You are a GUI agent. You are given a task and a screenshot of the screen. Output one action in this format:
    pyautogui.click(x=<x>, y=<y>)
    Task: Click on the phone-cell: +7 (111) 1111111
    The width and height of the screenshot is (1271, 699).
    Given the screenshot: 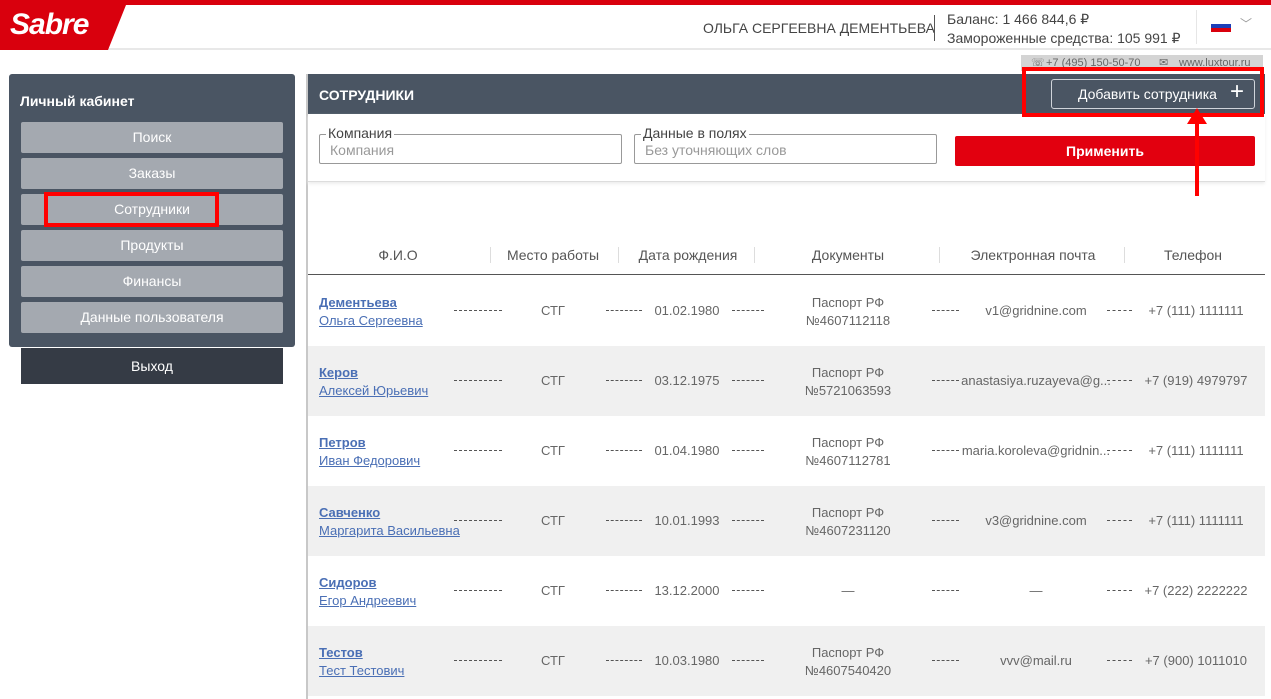 What is the action you would take?
    pyautogui.click(x=1196, y=310)
    